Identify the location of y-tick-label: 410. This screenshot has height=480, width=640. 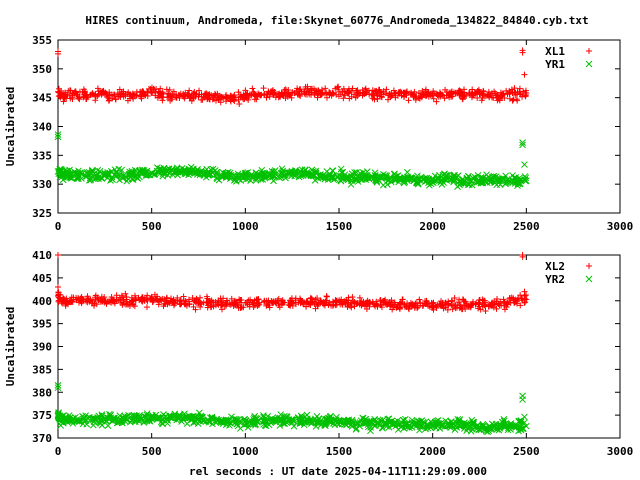
(42, 255).